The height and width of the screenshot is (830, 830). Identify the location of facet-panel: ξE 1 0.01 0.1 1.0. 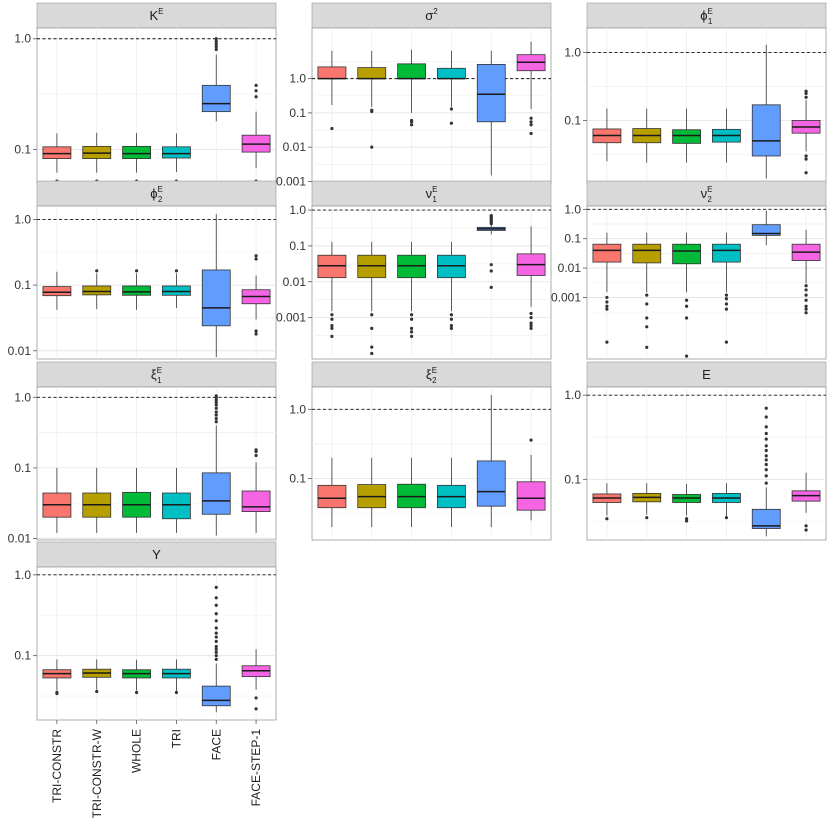
(142, 453).